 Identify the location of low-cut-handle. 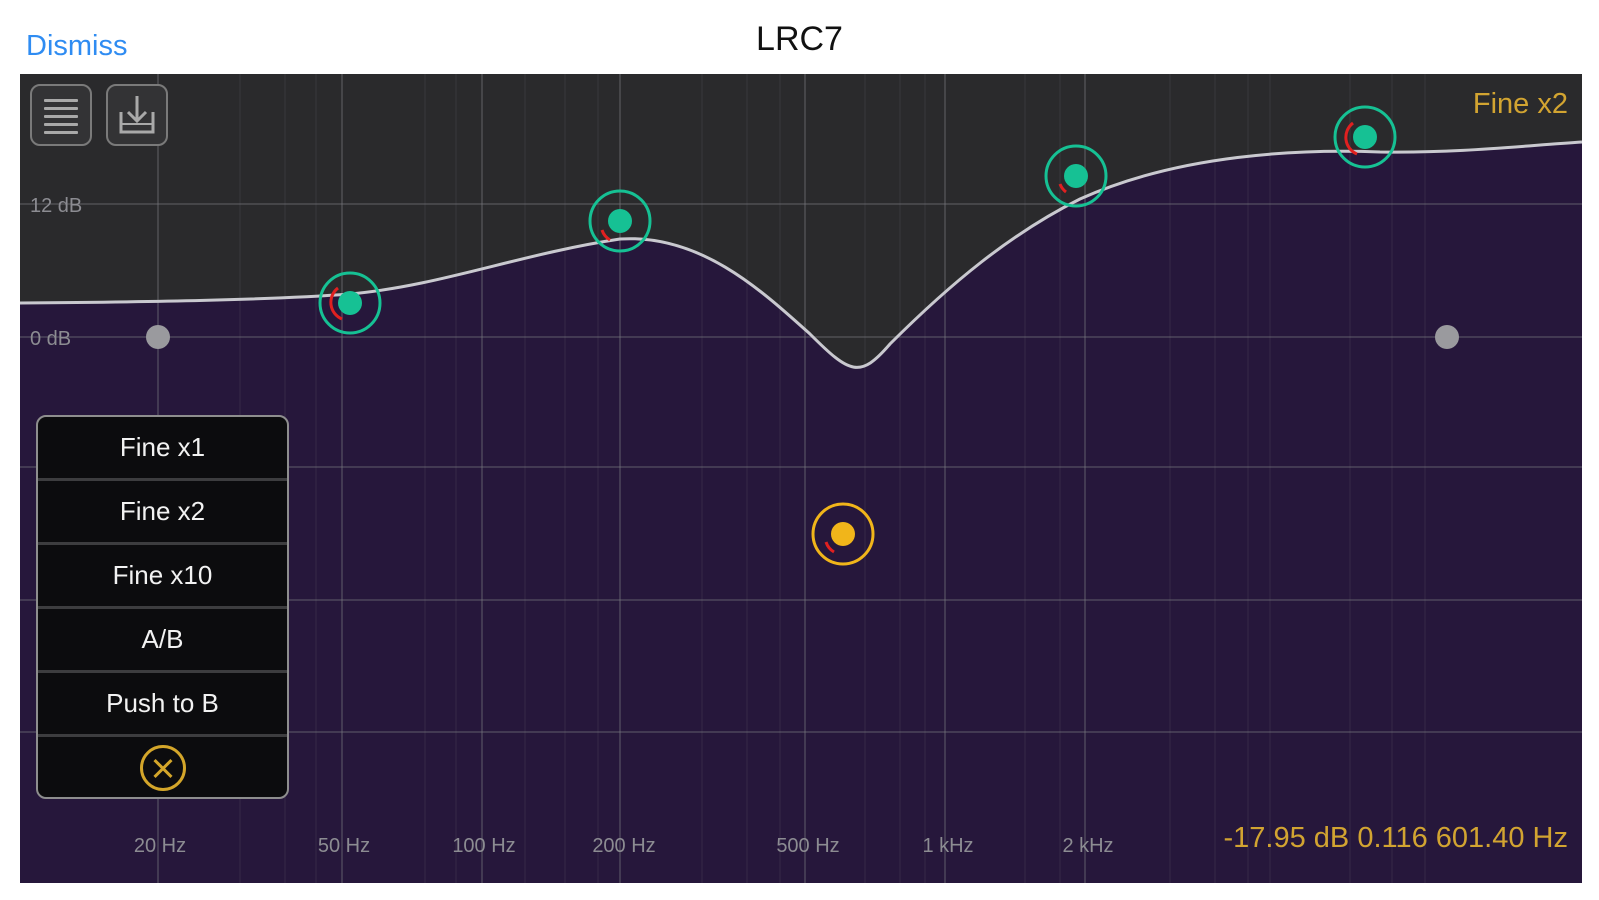
(158, 337).